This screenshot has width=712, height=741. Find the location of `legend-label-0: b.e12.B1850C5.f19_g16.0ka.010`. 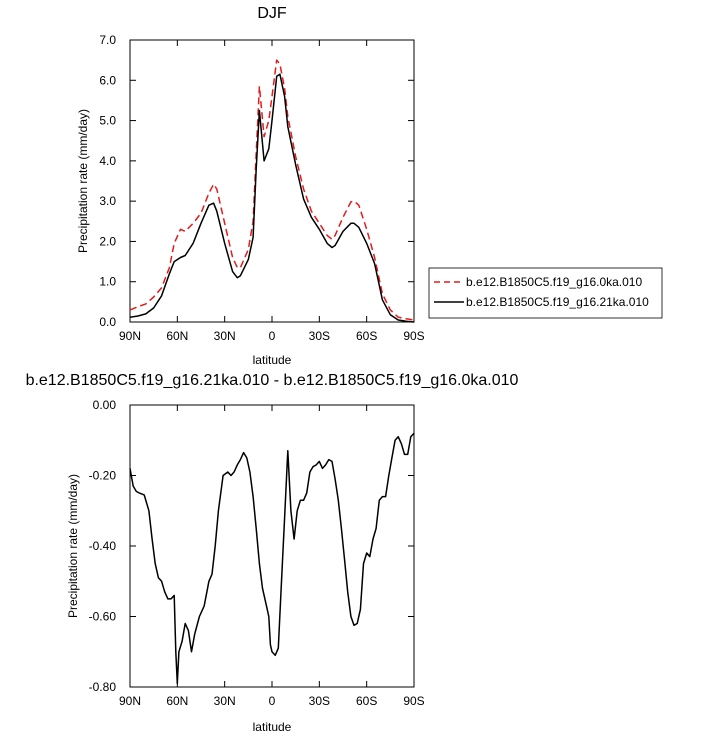

legend-label-0: b.e12.B1850C5.f19_g16.0ka.010 is located at coordinates (554, 282).